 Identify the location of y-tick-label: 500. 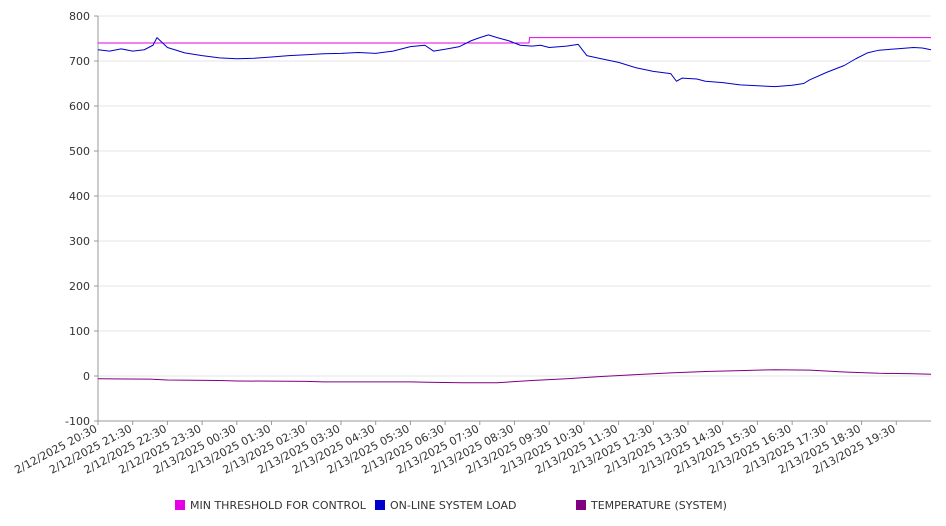
(79, 151).